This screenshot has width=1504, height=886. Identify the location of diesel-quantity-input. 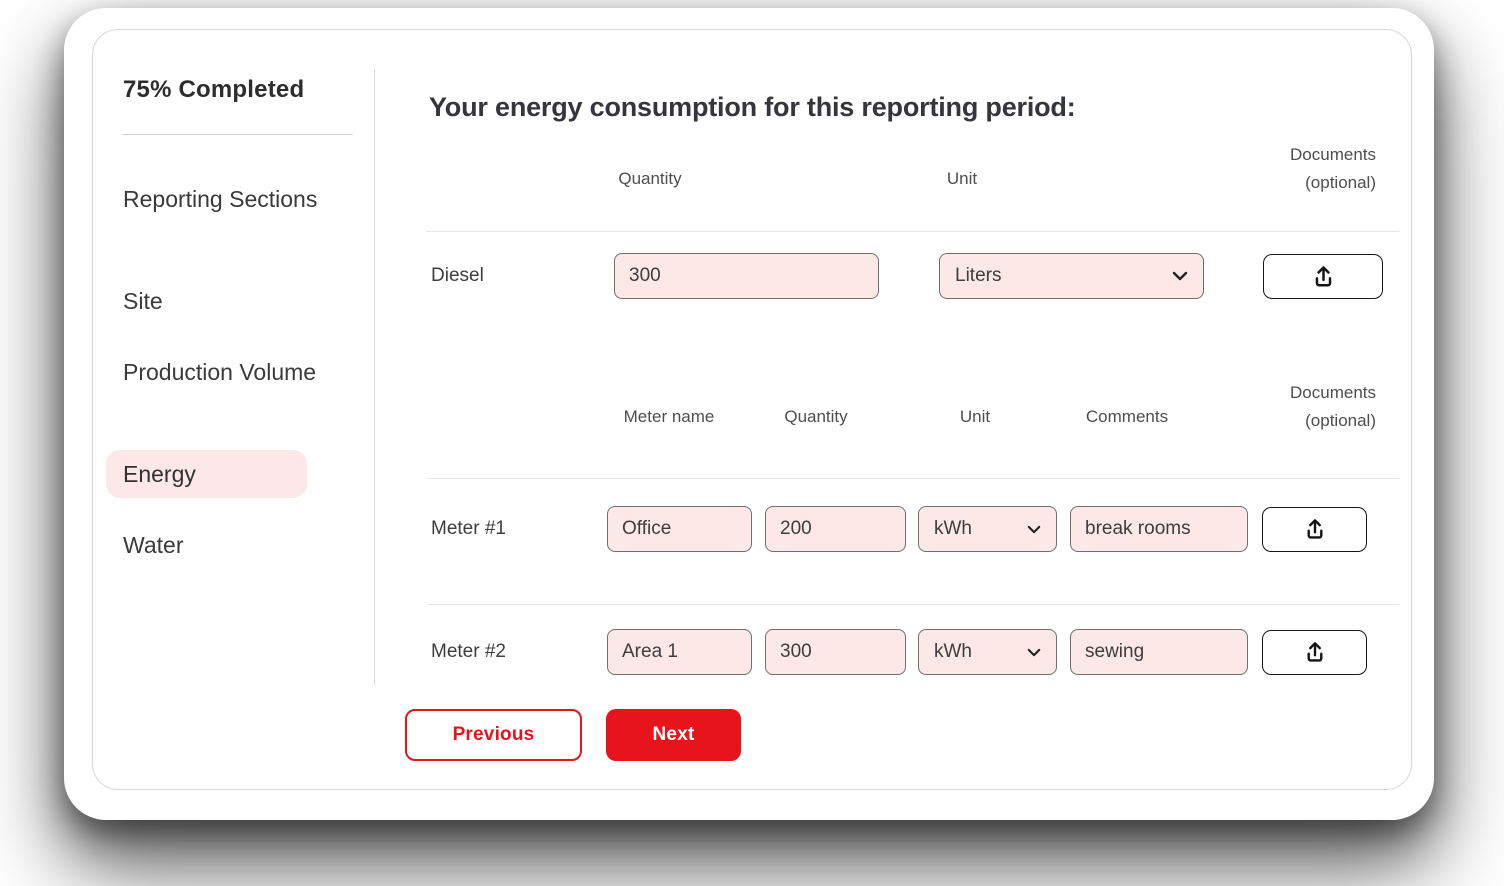
(746, 276).